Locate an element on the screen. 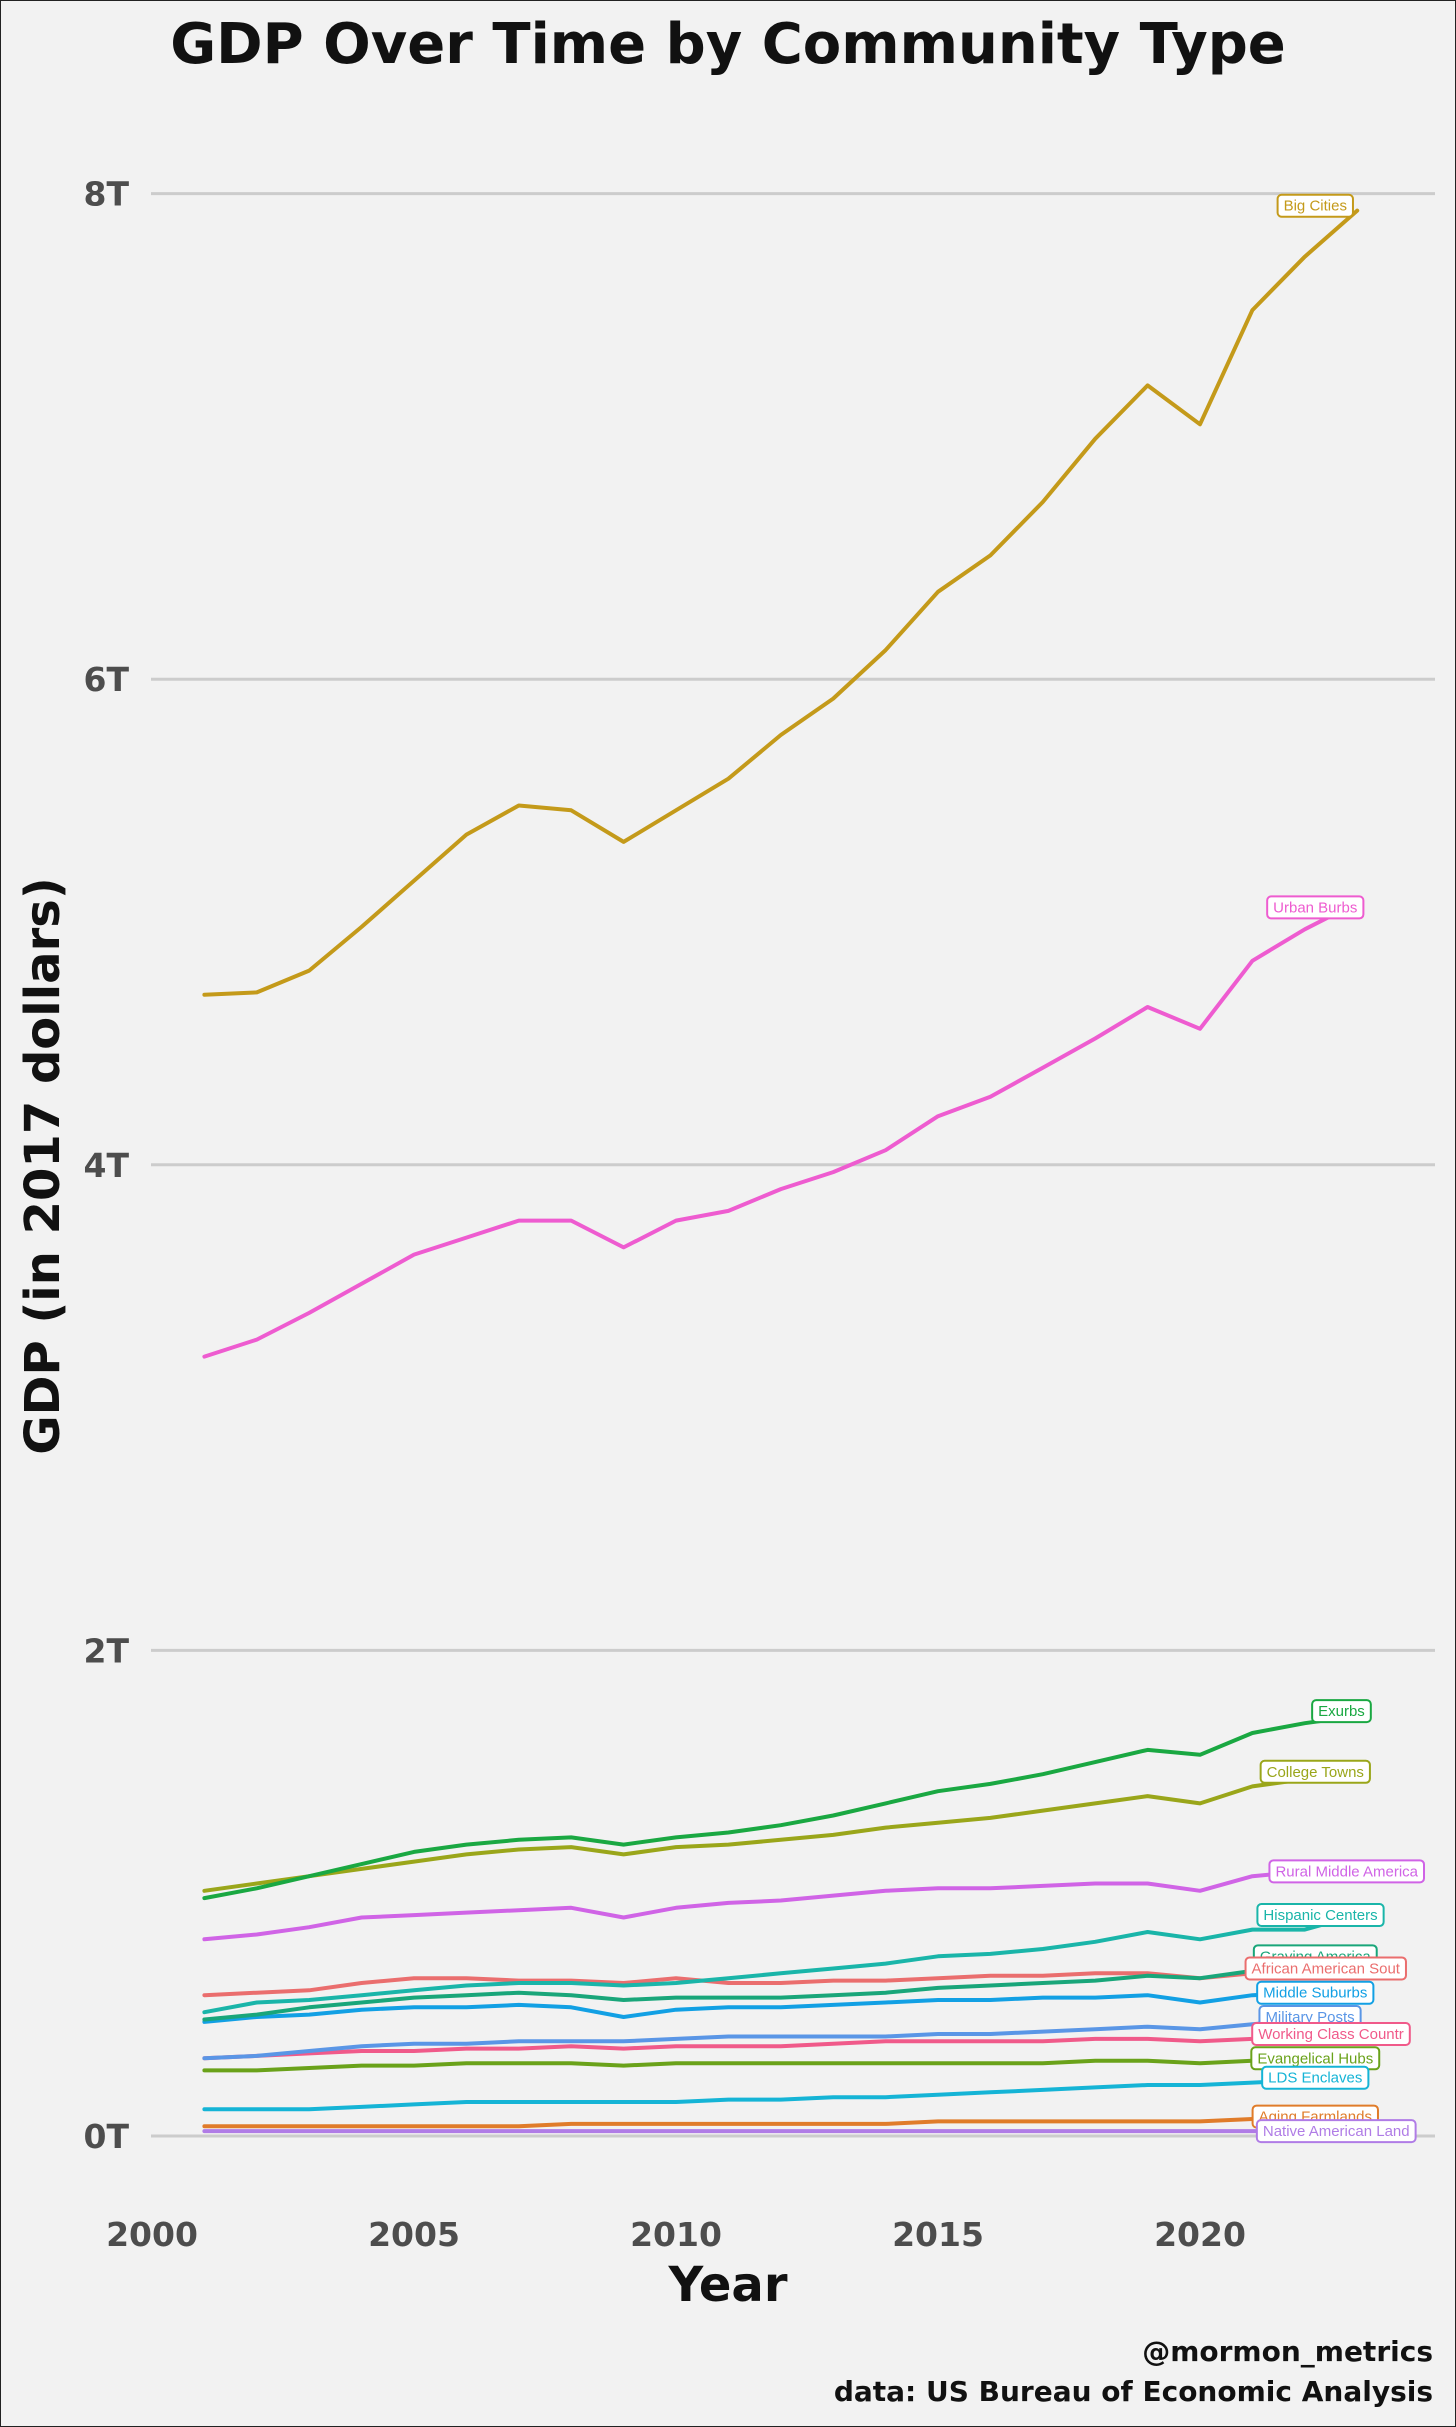  end-label: African American Sout is located at coordinates (1325, 1968).